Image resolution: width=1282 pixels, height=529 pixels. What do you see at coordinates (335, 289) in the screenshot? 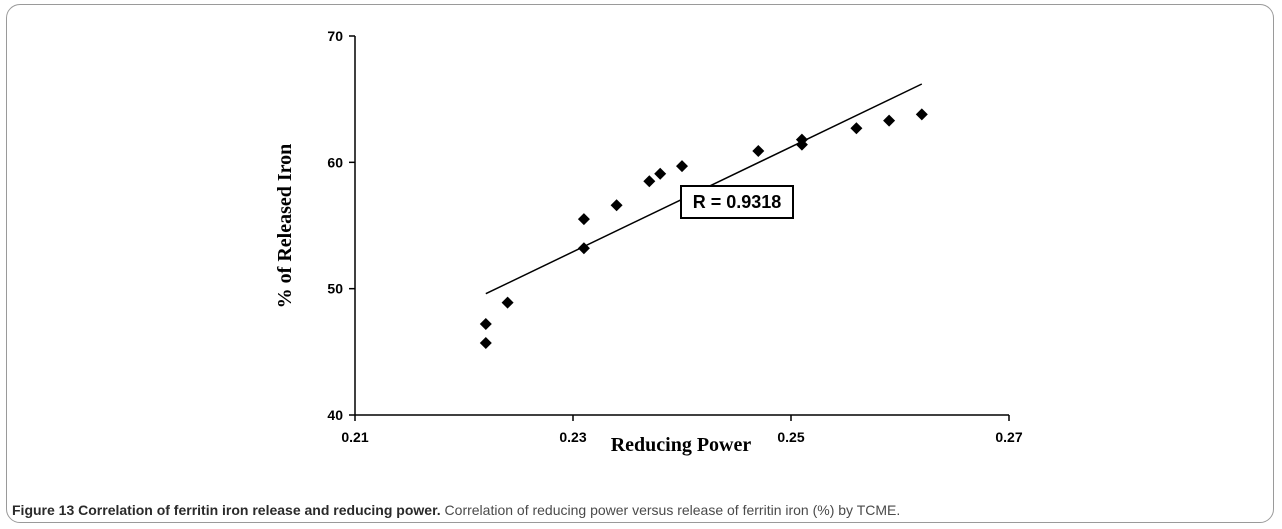
I see `y-tick-label: 50` at bounding box center [335, 289].